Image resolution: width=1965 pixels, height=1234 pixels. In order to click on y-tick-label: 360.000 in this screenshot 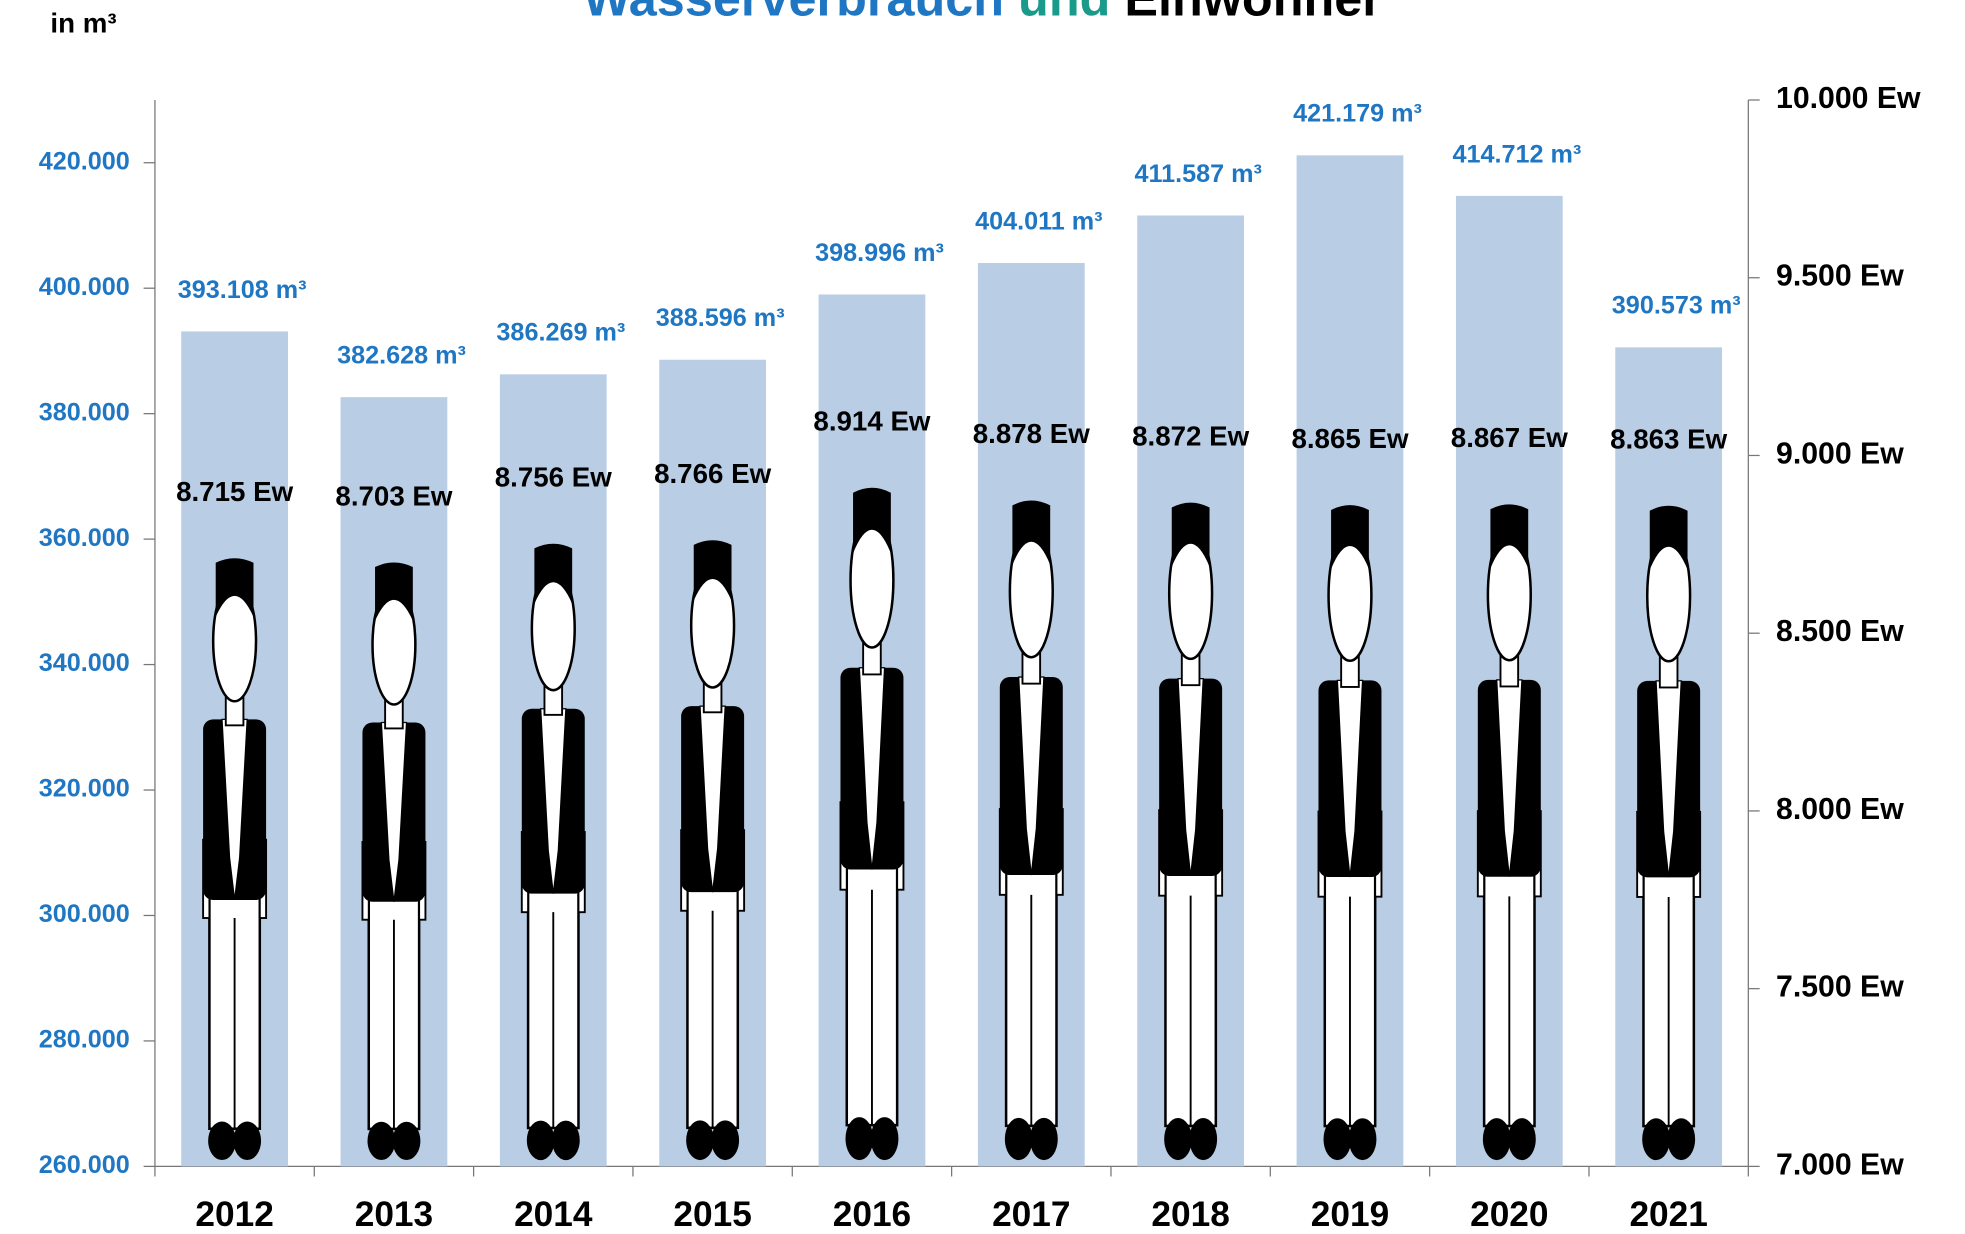, I will do `click(84, 538)`.